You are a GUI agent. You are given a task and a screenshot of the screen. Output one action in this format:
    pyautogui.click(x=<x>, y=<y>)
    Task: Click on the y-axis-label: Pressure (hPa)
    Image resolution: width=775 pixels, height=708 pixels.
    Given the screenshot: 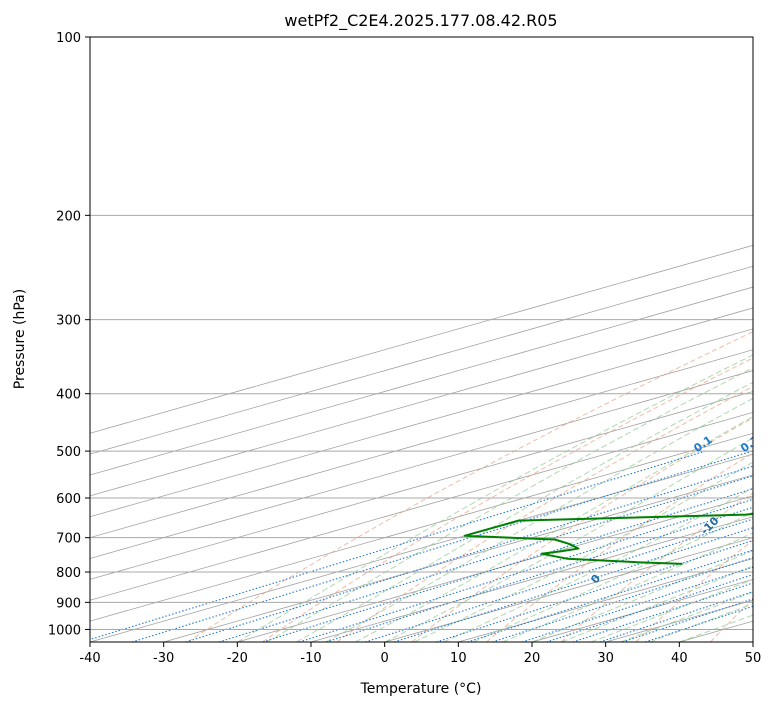 What is the action you would take?
    pyautogui.click(x=20, y=339)
    